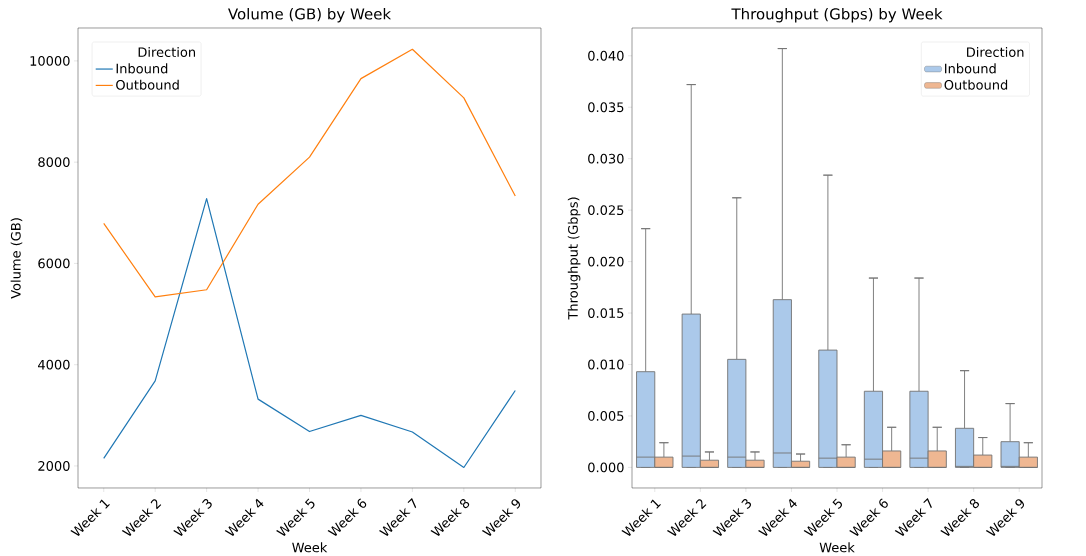 The image size is (1086, 556). Describe the element at coordinates (16, 258) in the screenshot. I see `y-axis-title: Volume (GB)` at that location.